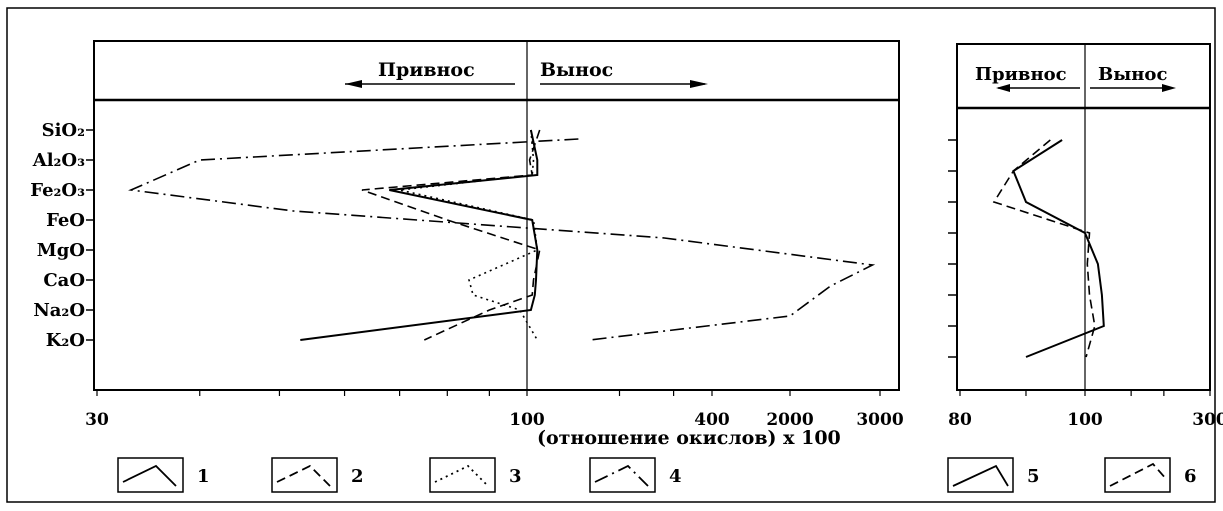 This screenshot has width=1223, height=511. Describe the element at coordinates (515, 476) in the screenshot. I see `legend-label: 3` at that location.